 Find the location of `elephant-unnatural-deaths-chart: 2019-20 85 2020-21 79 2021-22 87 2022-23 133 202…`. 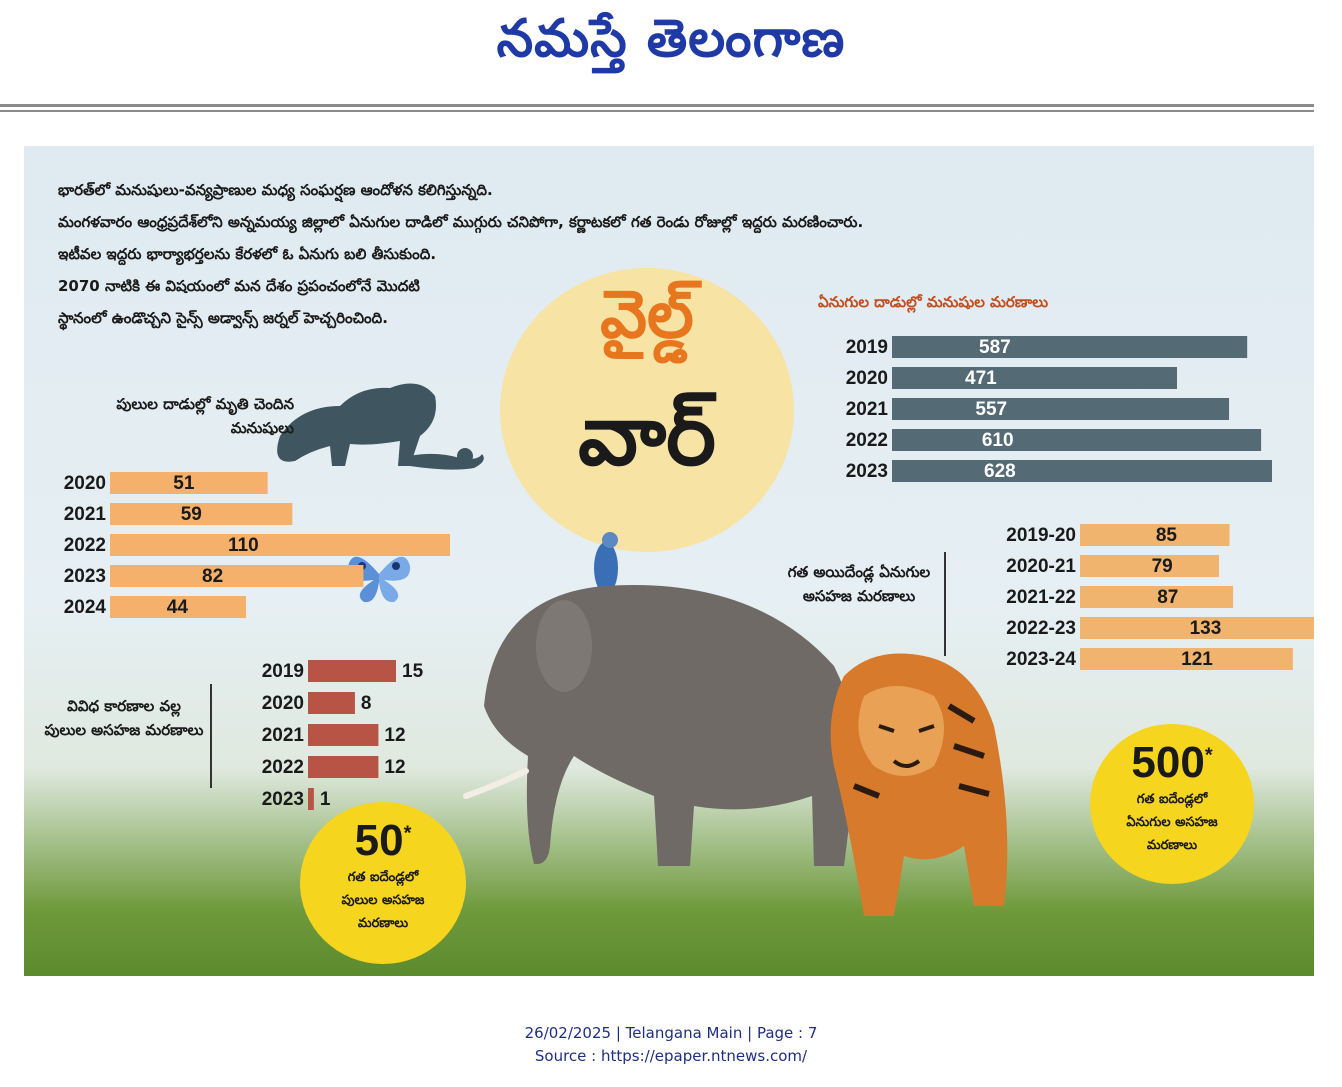

elephant-unnatural-deaths-chart: 2019-20 85 2020-21 79 2021-22 87 2022-23 133 202… is located at coordinates (1160, 597).